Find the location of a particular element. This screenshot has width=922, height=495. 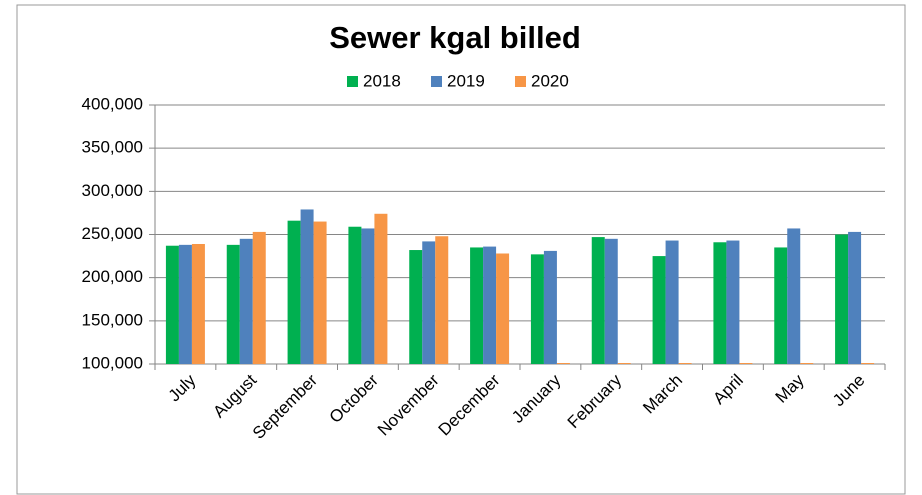

y-tick-label: 150,000 is located at coordinates (112, 319).